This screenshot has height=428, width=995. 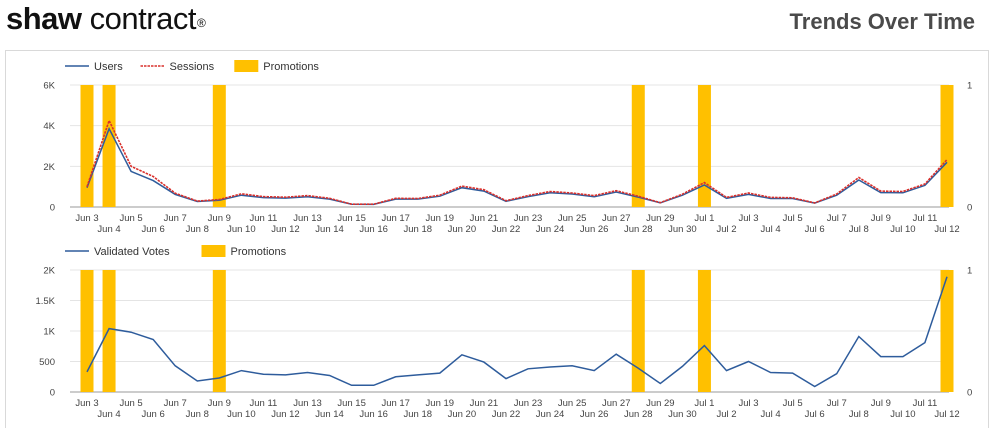 I want to click on legend-label: Validated Votes, so click(x=132, y=252).